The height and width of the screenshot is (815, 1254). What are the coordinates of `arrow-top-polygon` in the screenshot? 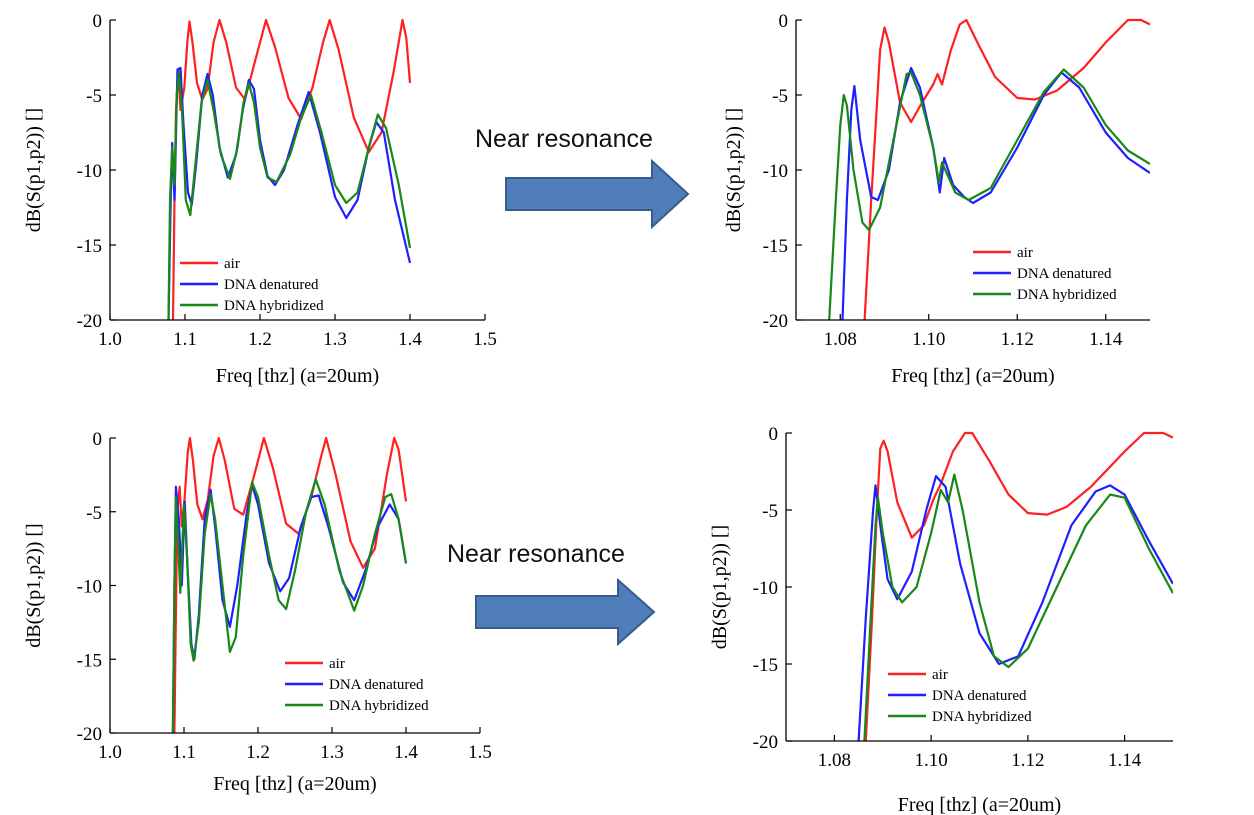 It's located at (597, 194).